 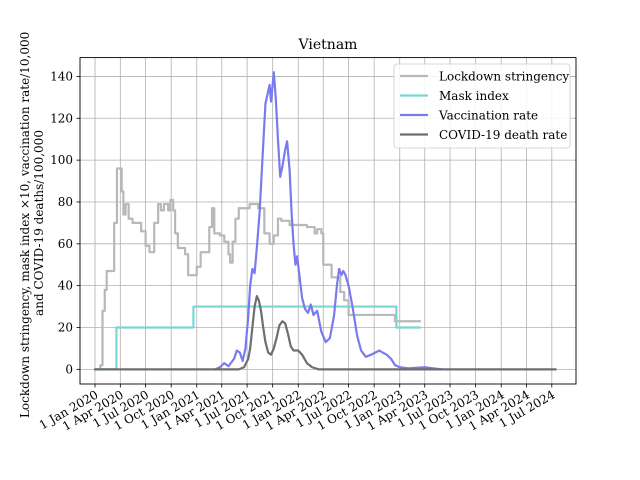 I want to click on legend-box, so click(x=482, y=106).